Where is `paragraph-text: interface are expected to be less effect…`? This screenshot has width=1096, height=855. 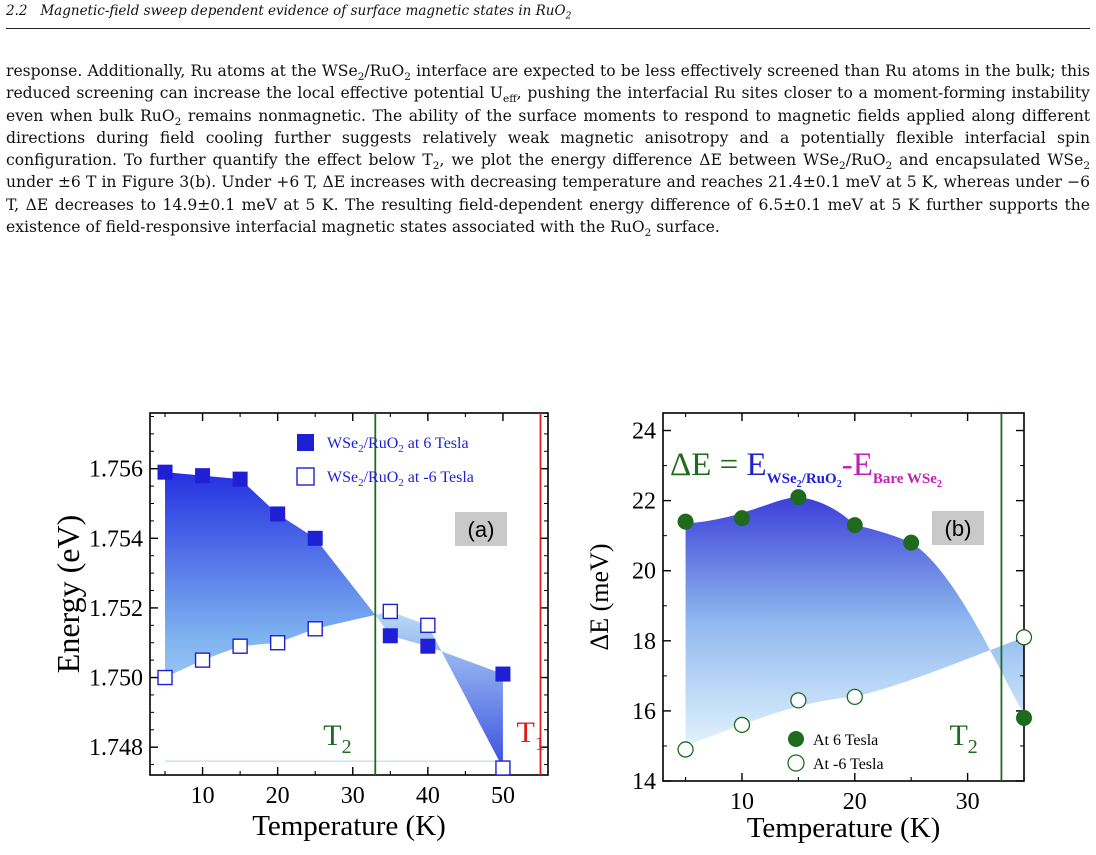
paragraph-text: interface are expected to be less effect… is located at coordinates (548, 82).